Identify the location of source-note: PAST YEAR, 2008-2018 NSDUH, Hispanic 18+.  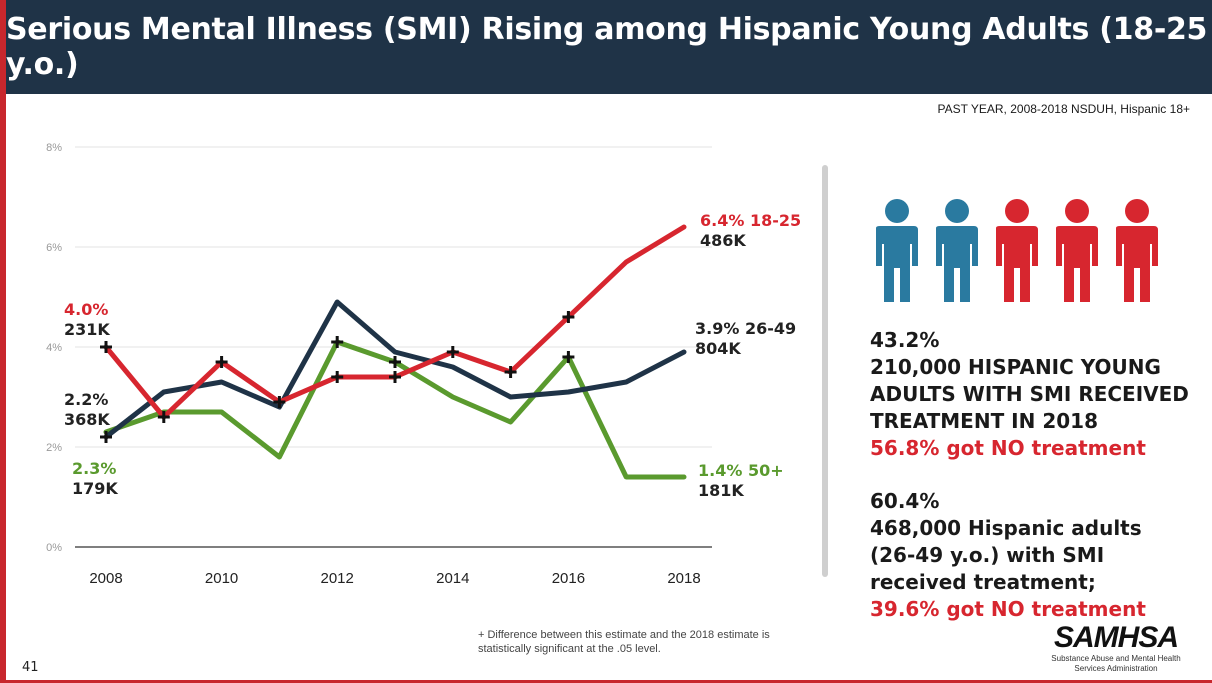
(1063, 109).